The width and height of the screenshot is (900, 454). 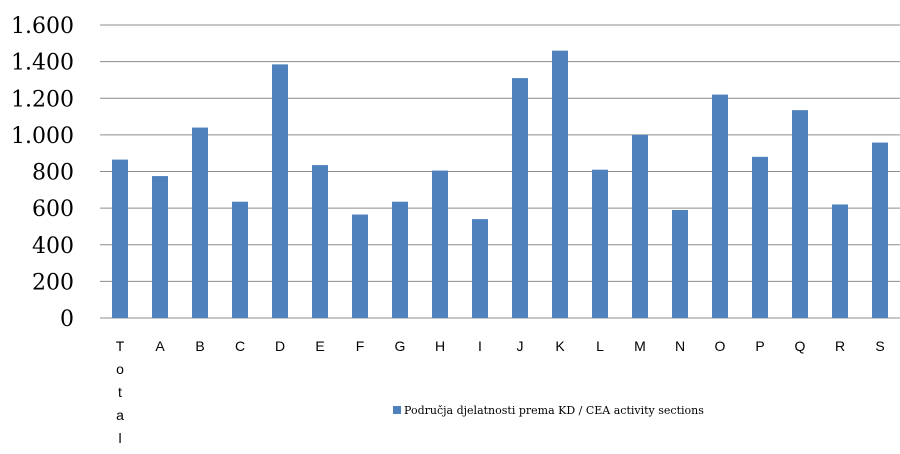 I want to click on bar-o, so click(x=720, y=206).